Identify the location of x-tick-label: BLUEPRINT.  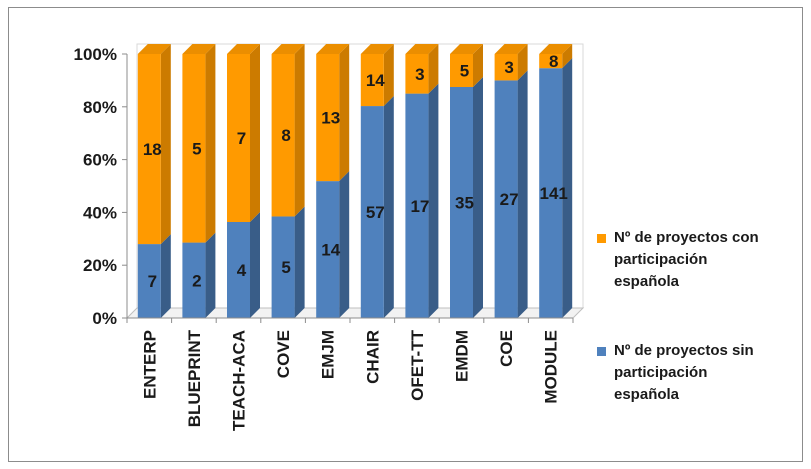
(194, 378).